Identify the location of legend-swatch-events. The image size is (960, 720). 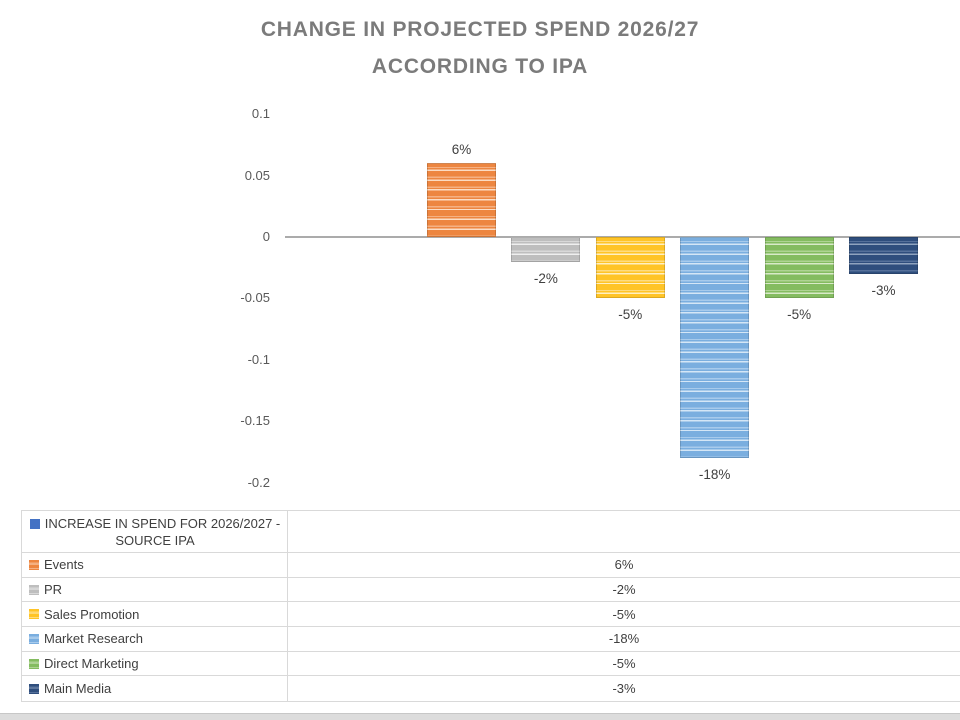
(34, 564).